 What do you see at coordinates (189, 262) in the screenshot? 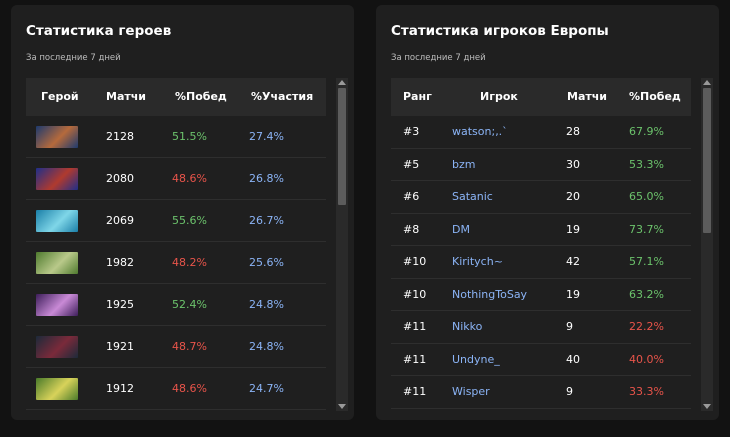
I see `hero-winrate: 48.2%` at bounding box center [189, 262].